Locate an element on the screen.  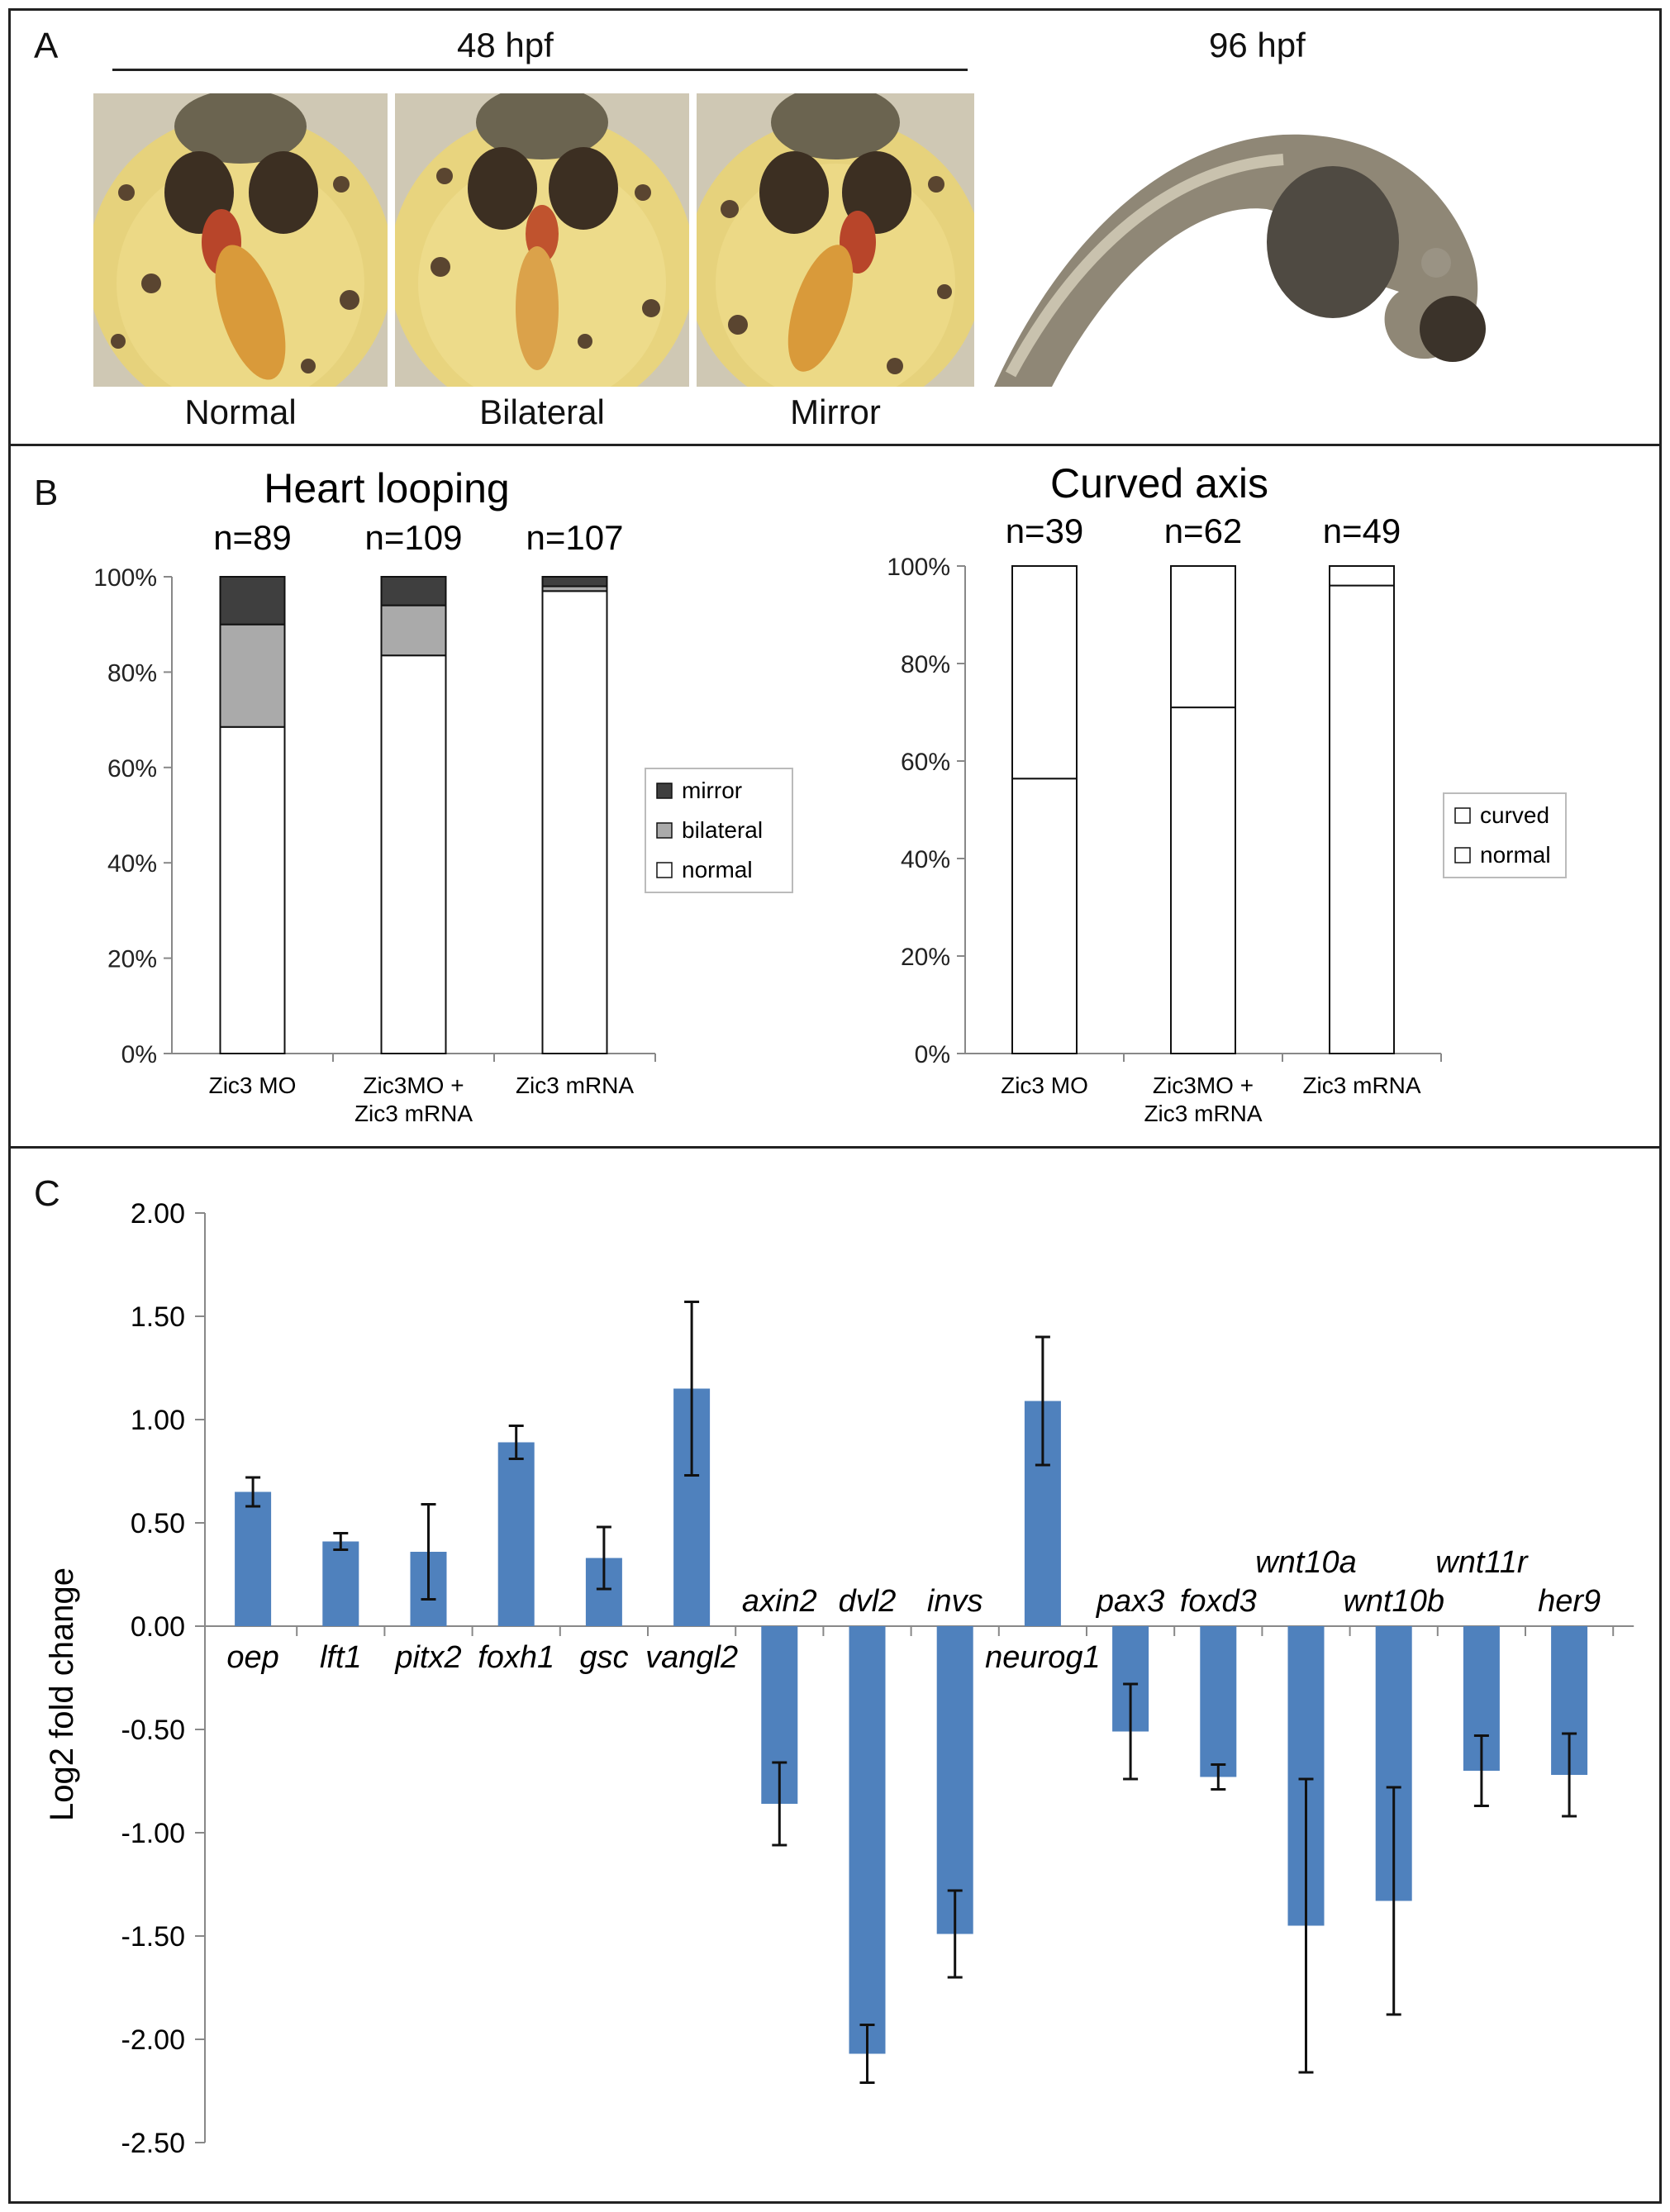
axis-legend-label-normal: normal is located at coordinates (1515, 855).